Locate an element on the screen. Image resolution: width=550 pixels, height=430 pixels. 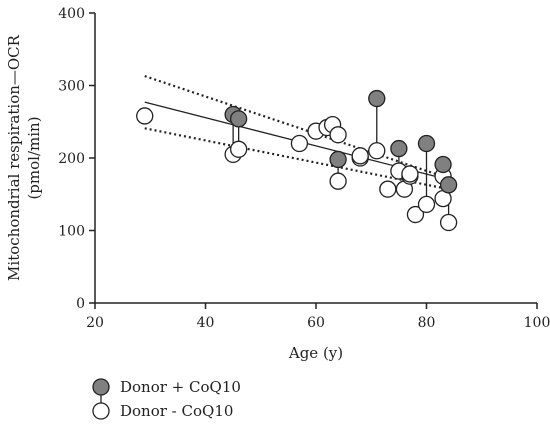
y-axis-ticks: 0 100 200 300 400 is located at coordinates (76, 159).